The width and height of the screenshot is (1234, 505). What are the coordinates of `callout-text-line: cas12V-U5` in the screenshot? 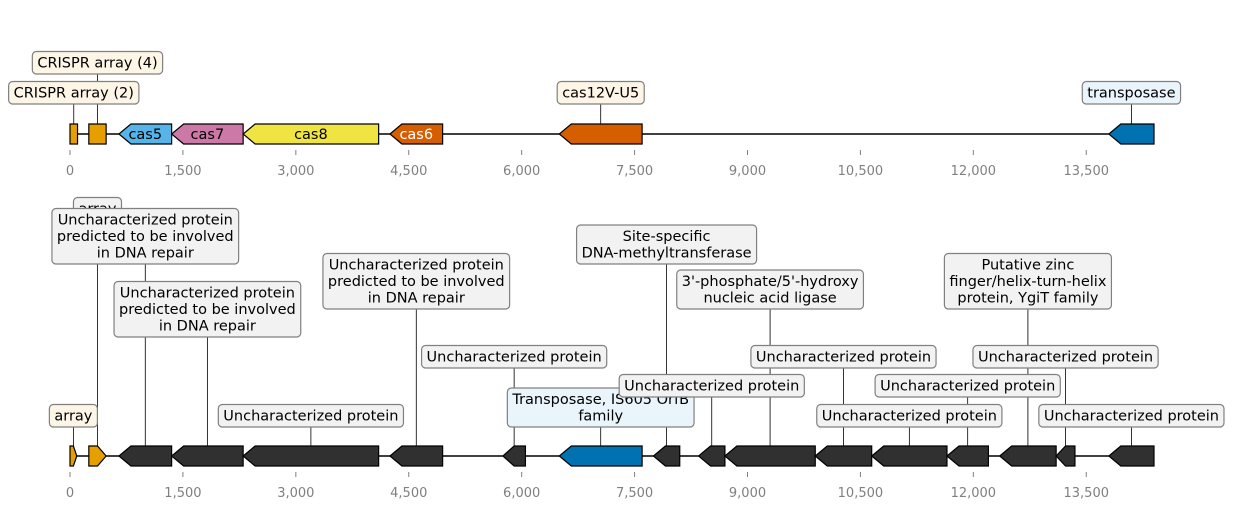 It's located at (600, 94).